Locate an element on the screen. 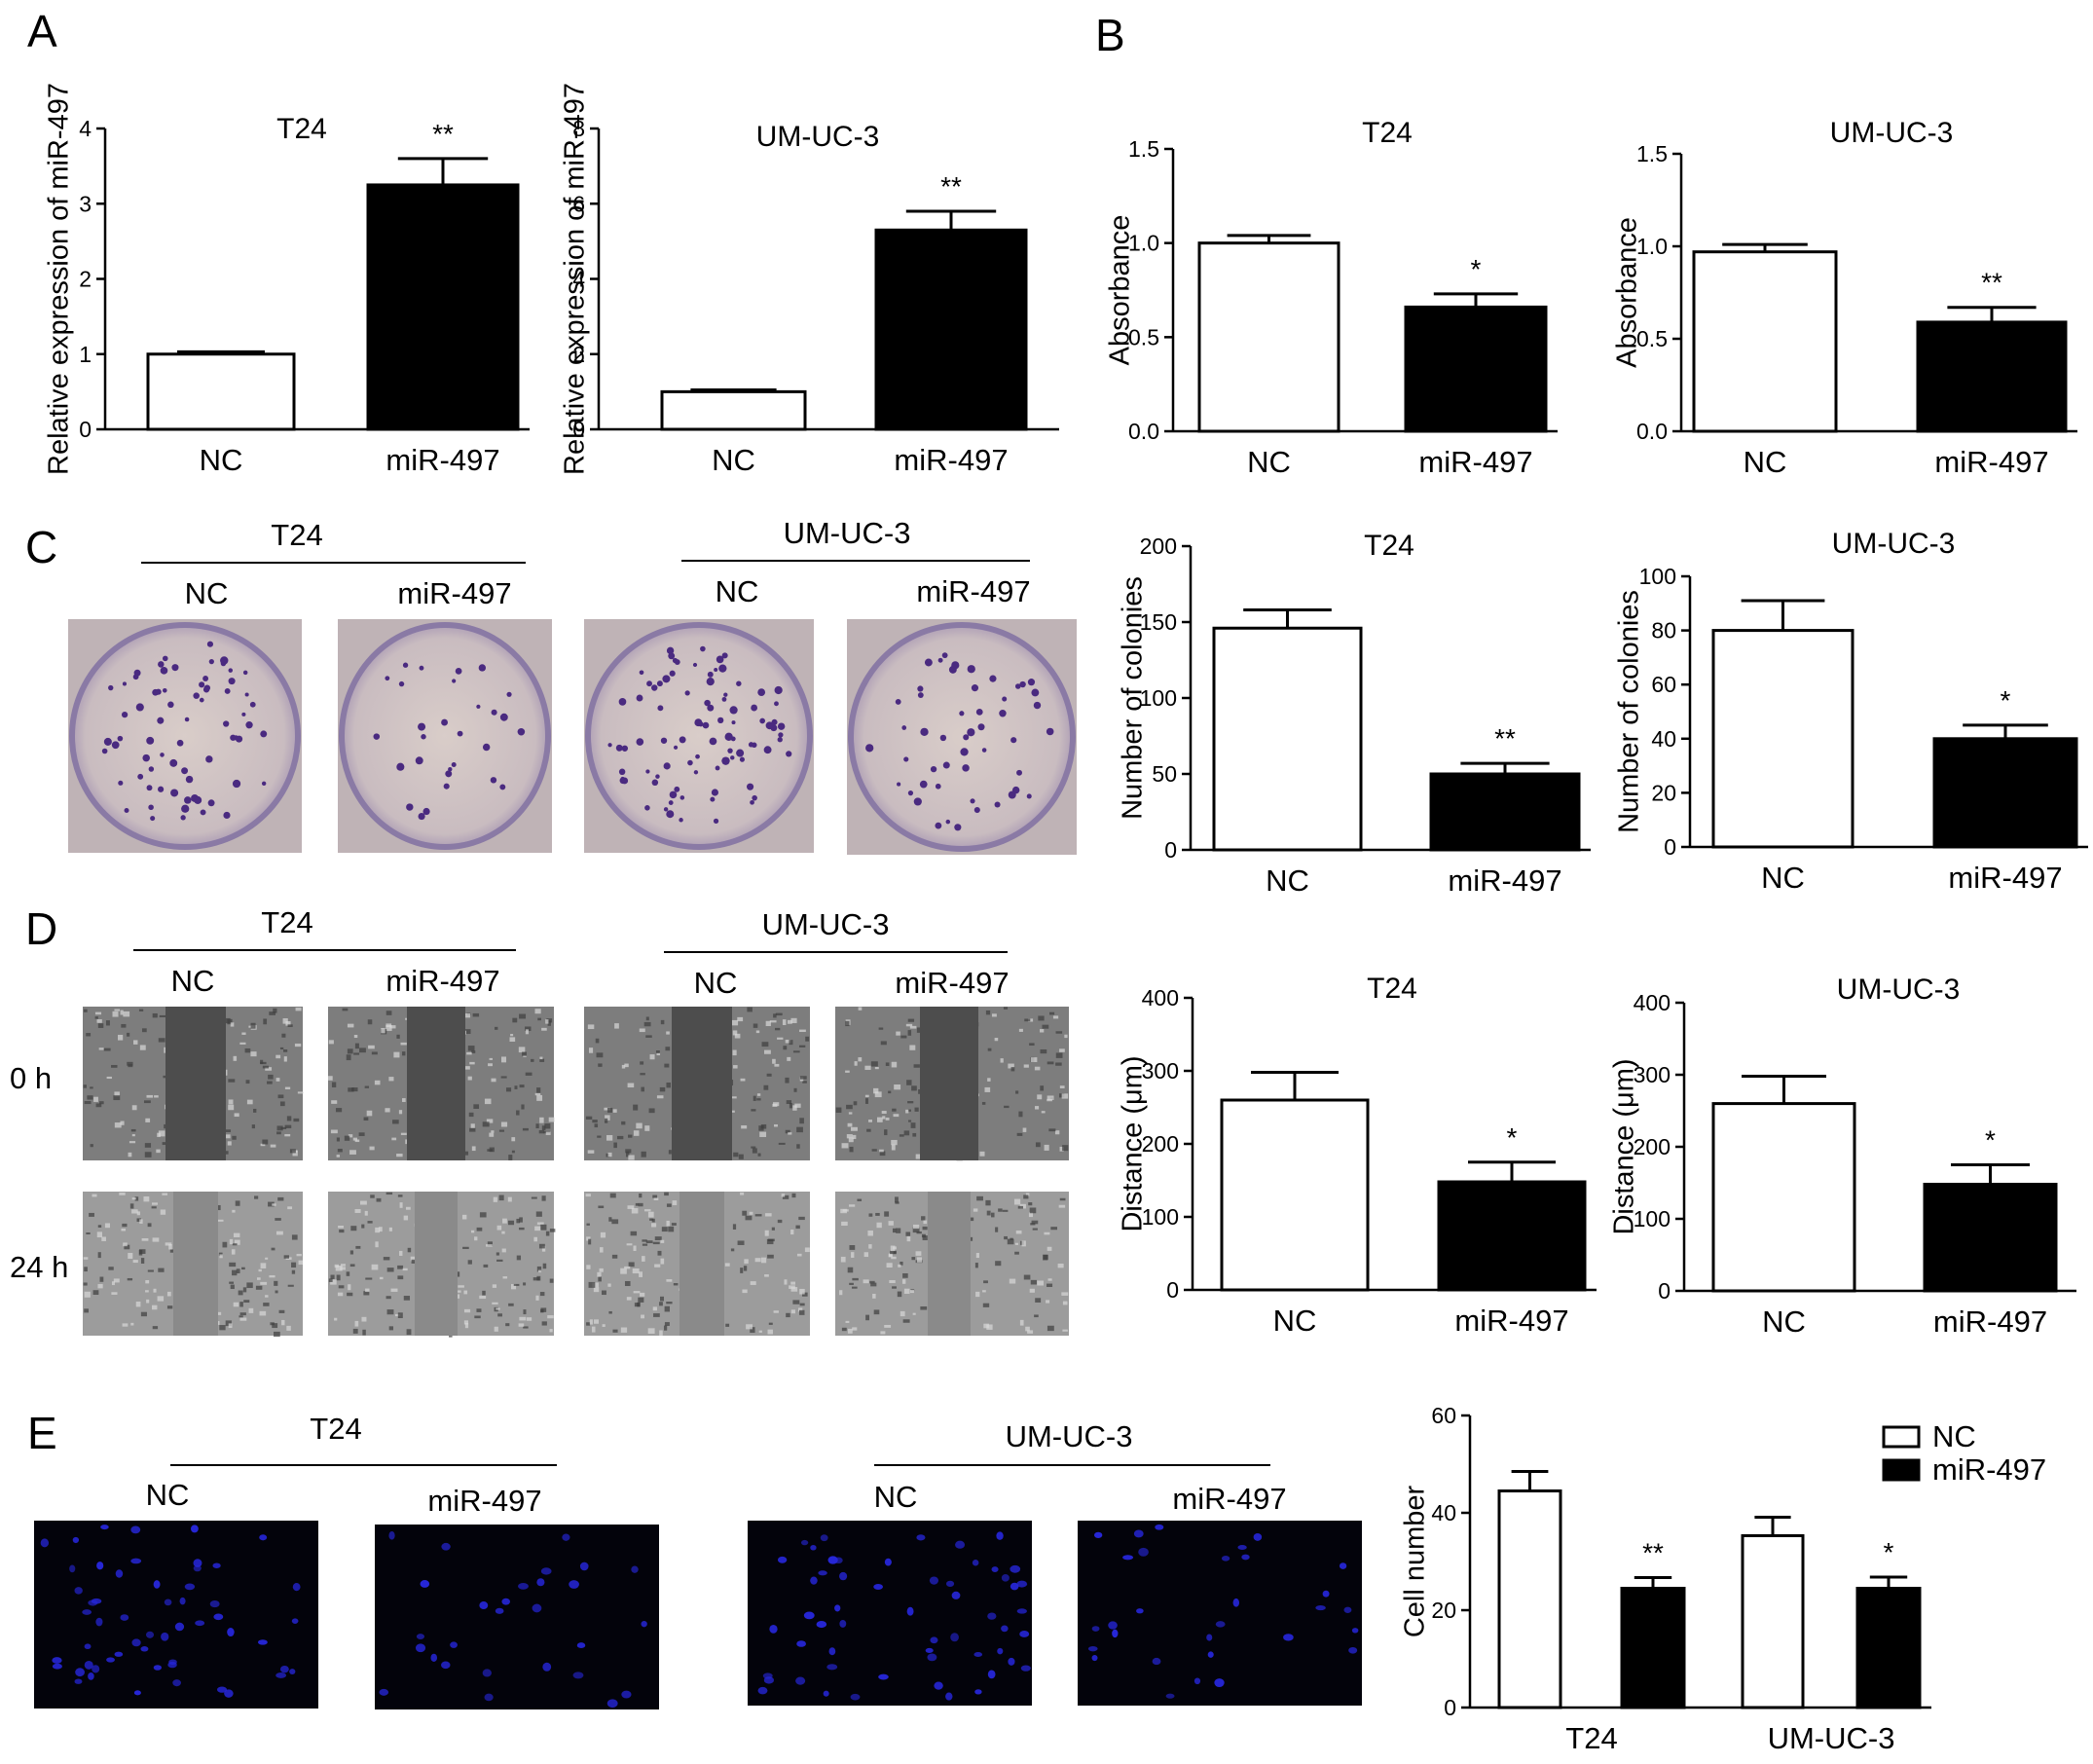 Image resolution: width=2093 pixels, height=1764 pixels. c-label-nc-2: NC is located at coordinates (738, 591).